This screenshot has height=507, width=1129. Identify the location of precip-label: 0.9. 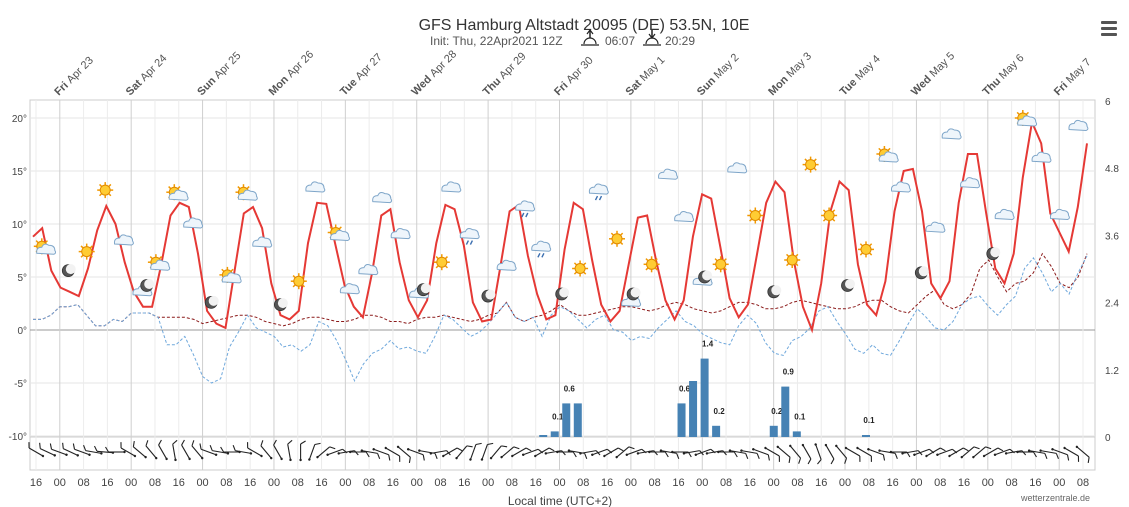
(789, 372).